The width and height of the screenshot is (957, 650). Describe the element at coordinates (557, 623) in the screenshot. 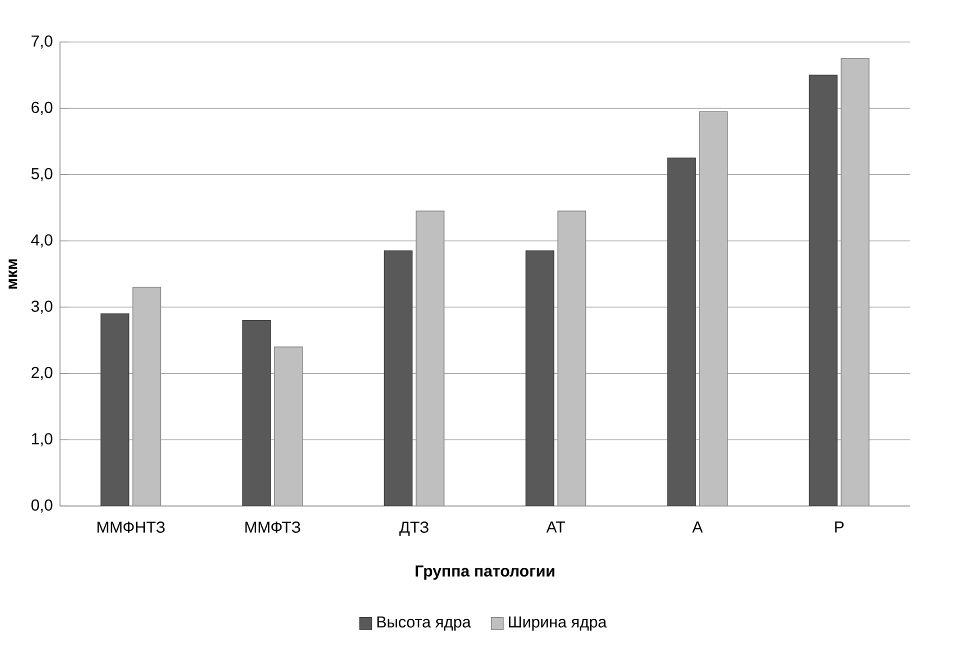

I see `legend-label: Ширина ядра` at that location.